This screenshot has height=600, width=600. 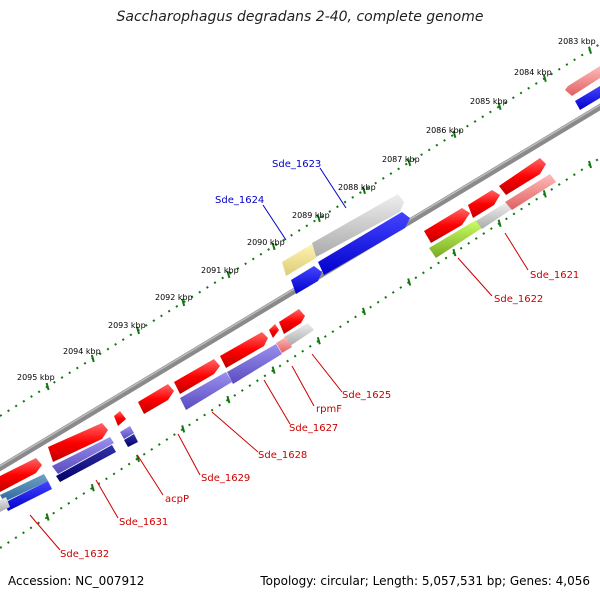 I want to click on tick-label: 2087 kbp, so click(x=401, y=159).